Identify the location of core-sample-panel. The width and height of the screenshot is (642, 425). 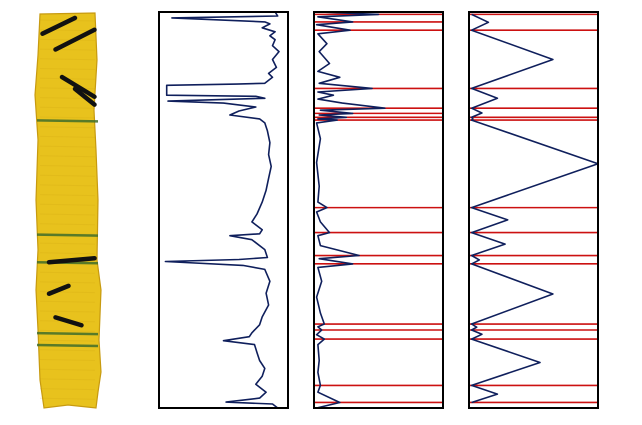
(68, 210).